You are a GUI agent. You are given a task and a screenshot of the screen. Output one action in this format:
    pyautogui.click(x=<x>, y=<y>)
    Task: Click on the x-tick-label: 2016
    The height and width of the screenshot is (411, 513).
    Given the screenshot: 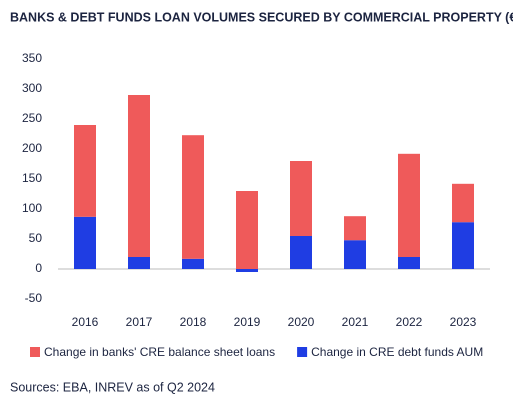 What is the action you would take?
    pyautogui.click(x=85, y=322)
    